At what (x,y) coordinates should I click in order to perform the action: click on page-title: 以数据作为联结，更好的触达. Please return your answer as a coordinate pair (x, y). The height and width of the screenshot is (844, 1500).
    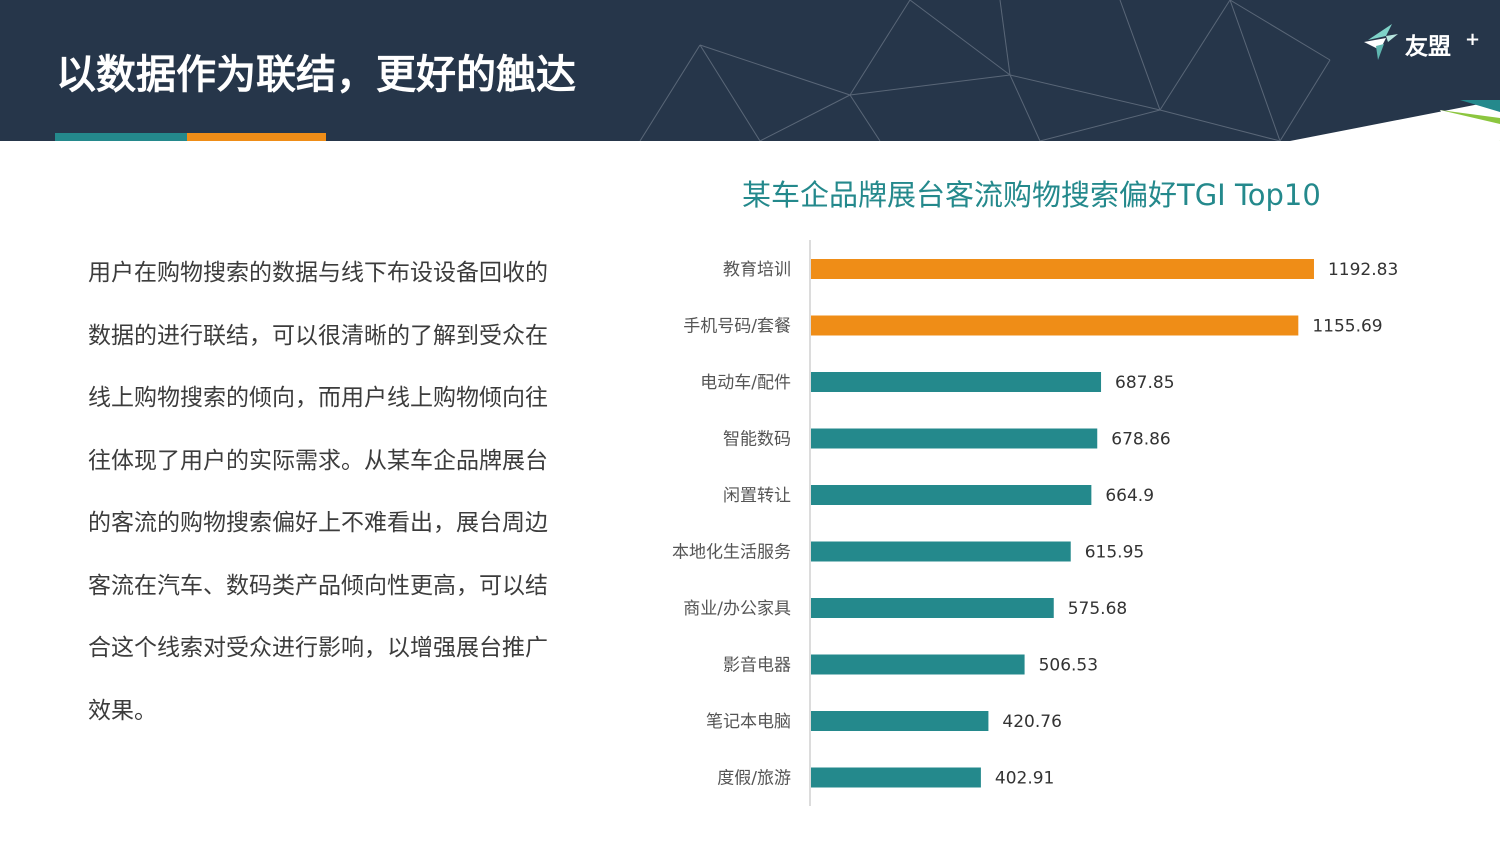
    Looking at the image, I should click on (316, 75).